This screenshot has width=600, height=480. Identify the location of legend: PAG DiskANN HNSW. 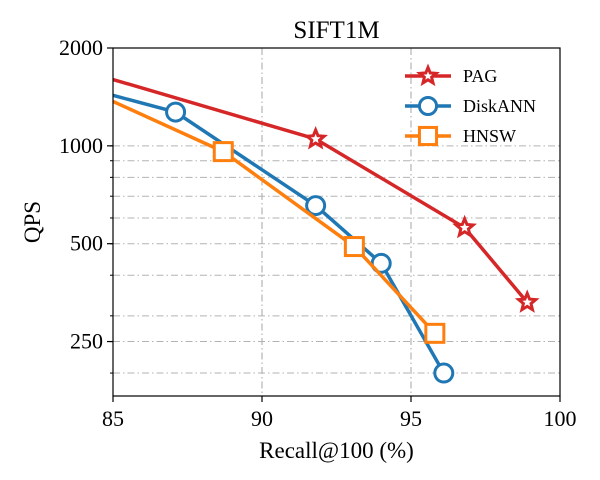
(470, 105).